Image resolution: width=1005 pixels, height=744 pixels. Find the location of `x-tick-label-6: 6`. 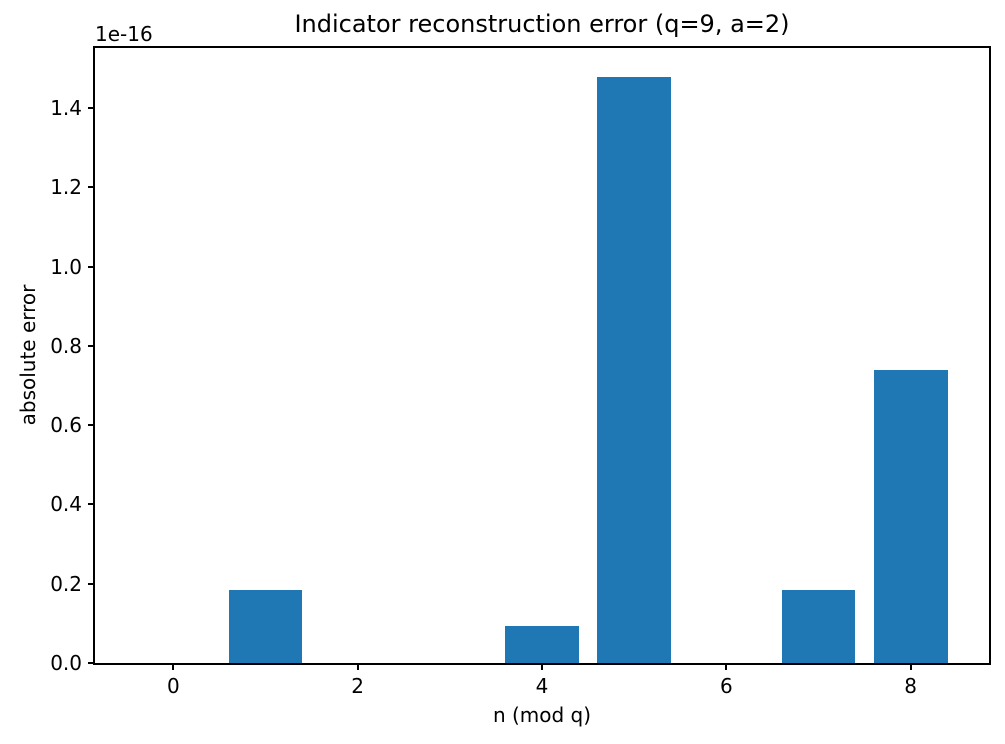

x-tick-label-6: 6 is located at coordinates (726, 686).